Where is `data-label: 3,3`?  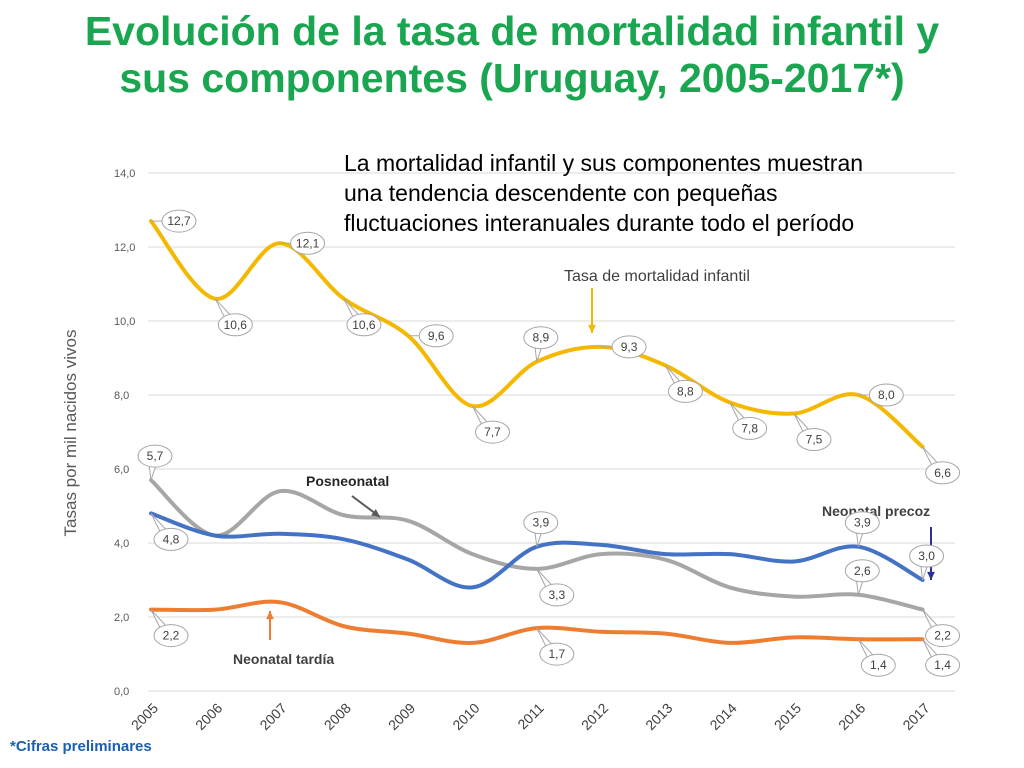
data-label: 3,3 is located at coordinates (556, 595).